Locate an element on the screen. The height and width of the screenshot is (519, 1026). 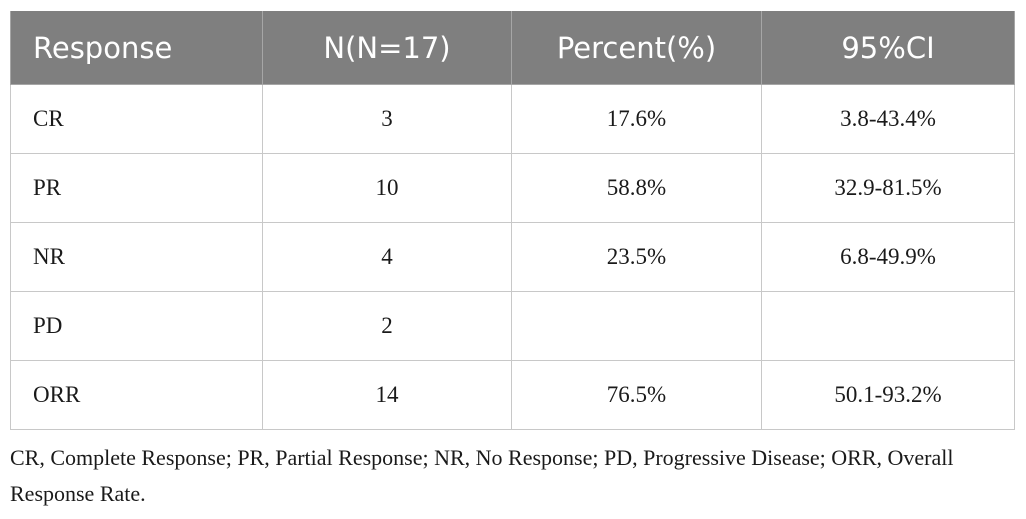
cell-n: 3 is located at coordinates (387, 119).